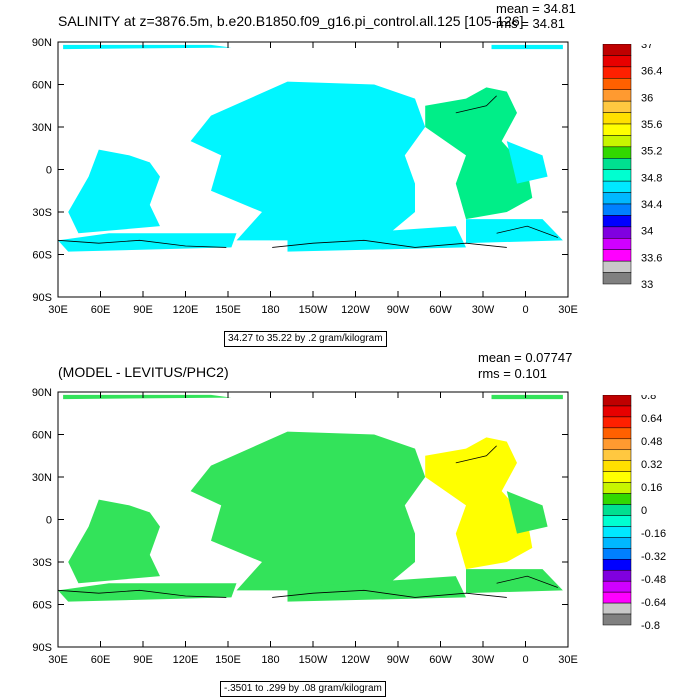 Image resolution: width=700 pixels, height=700 pixels. Describe the element at coordinates (355, 310) in the screenshot. I see `panel1-xlabel: 120W` at that location.